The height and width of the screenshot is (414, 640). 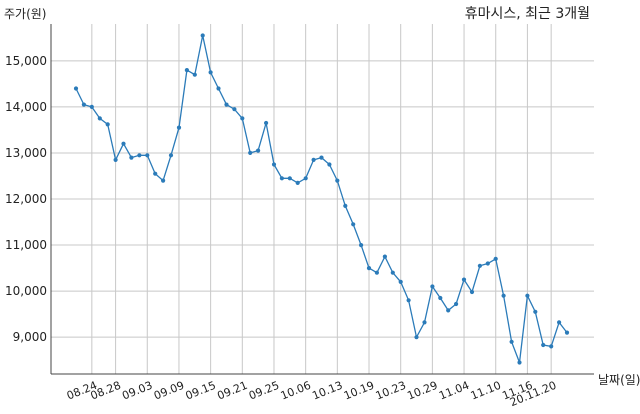 What do you see at coordinates (201, 391) in the screenshot?
I see `x-tick-label: 09.15` at bounding box center [201, 391].